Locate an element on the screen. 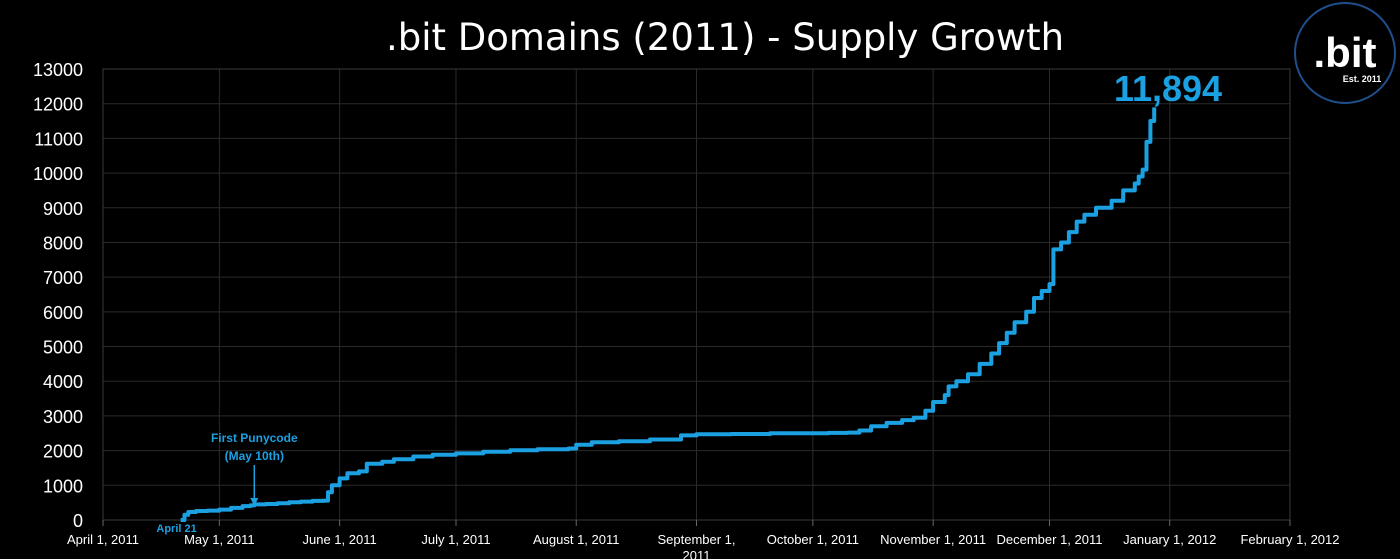 The image size is (1400, 559). x-tick-label: June 1, 2011 is located at coordinates (340, 539).